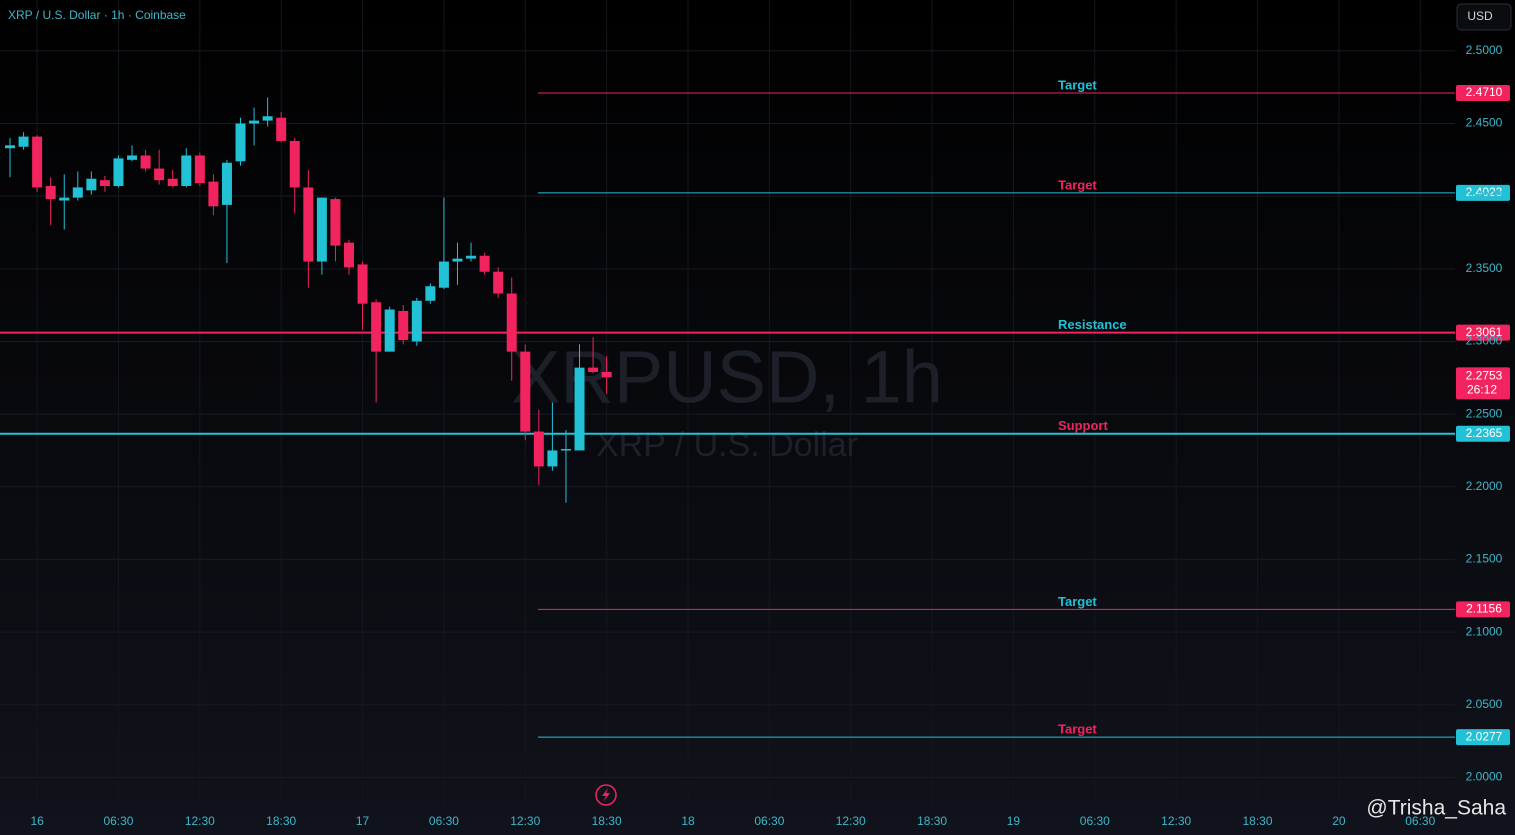 The image size is (1515, 835). What do you see at coordinates (1484, 777) in the screenshot?
I see `y-tick-label: 2.0000` at bounding box center [1484, 777].